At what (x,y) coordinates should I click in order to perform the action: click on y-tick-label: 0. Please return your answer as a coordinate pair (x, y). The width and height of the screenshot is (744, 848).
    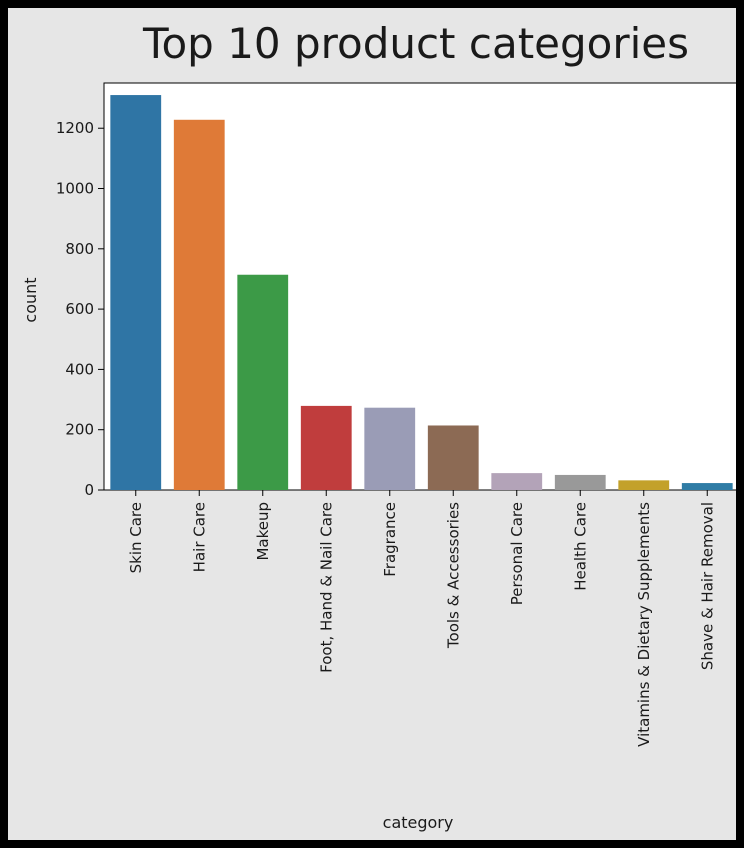
    Looking at the image, I should click on (89, 490).